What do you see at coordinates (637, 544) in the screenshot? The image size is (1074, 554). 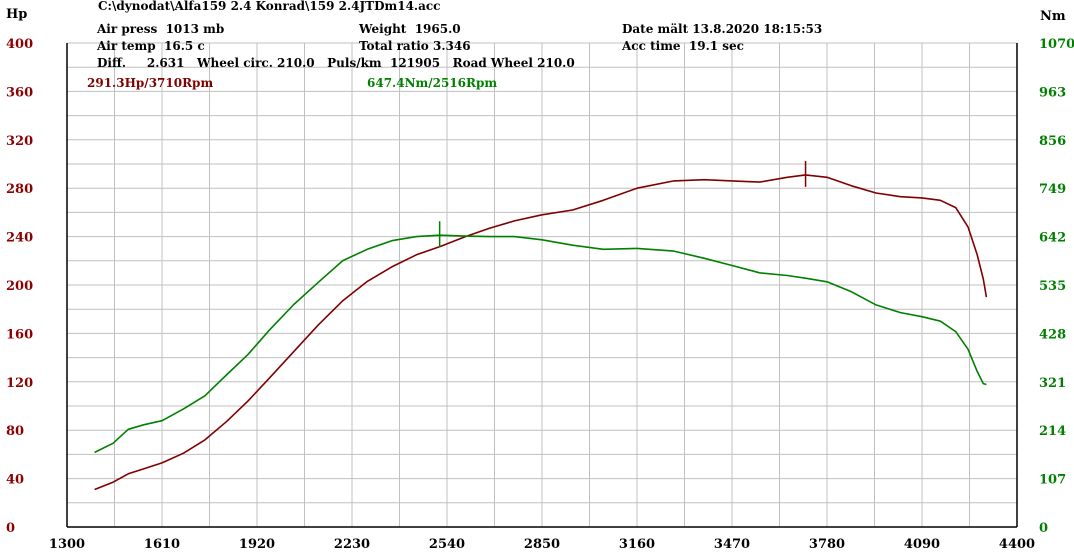 I see `x-tick-label: 3160` at bounding box center [637, 544].